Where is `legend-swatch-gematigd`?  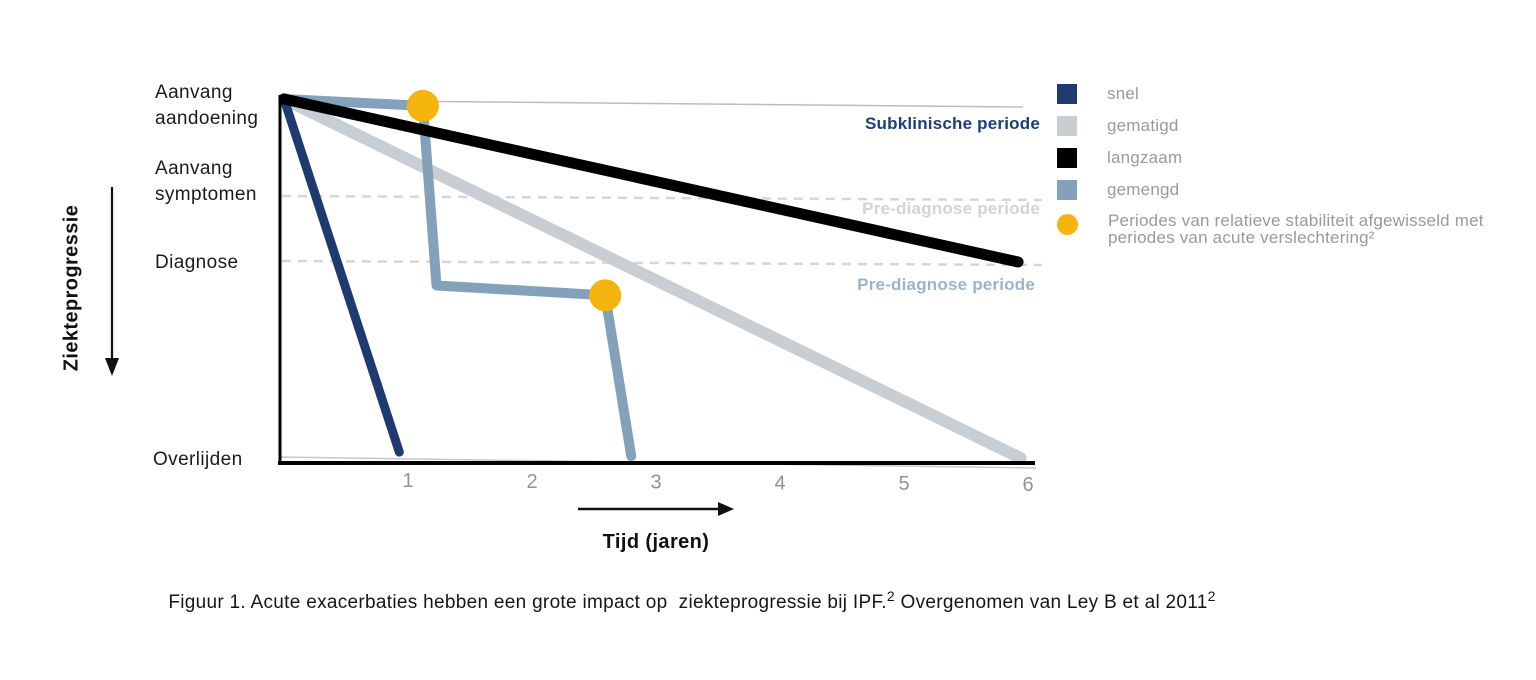
legend-swatch-gematigd is located at coordinates (1067, 126).